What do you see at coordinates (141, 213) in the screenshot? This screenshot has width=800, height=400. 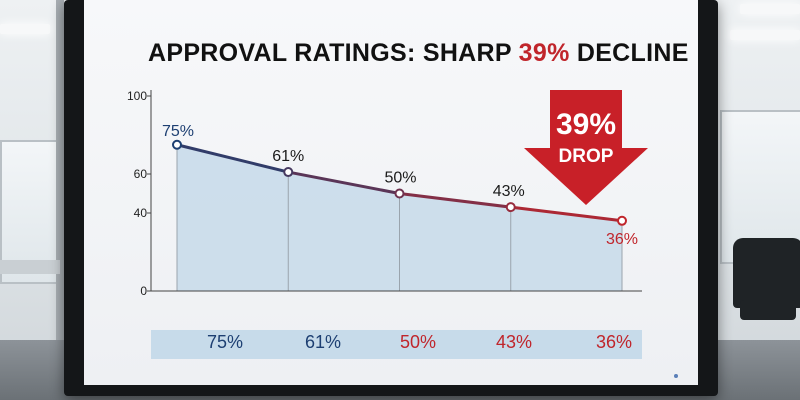 I see `y-tick-label: 40` at bounding box center [141, 213].